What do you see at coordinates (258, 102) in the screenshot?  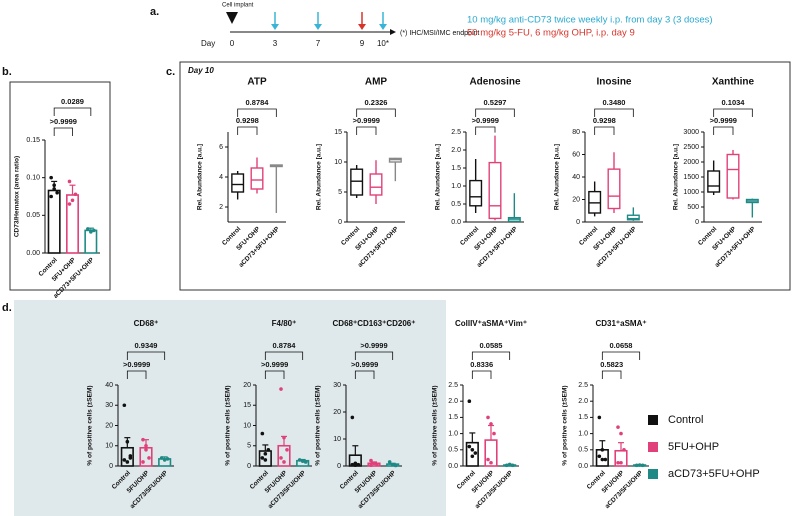 I see `p-value: 0.8784` at bounding box center [258, 102].